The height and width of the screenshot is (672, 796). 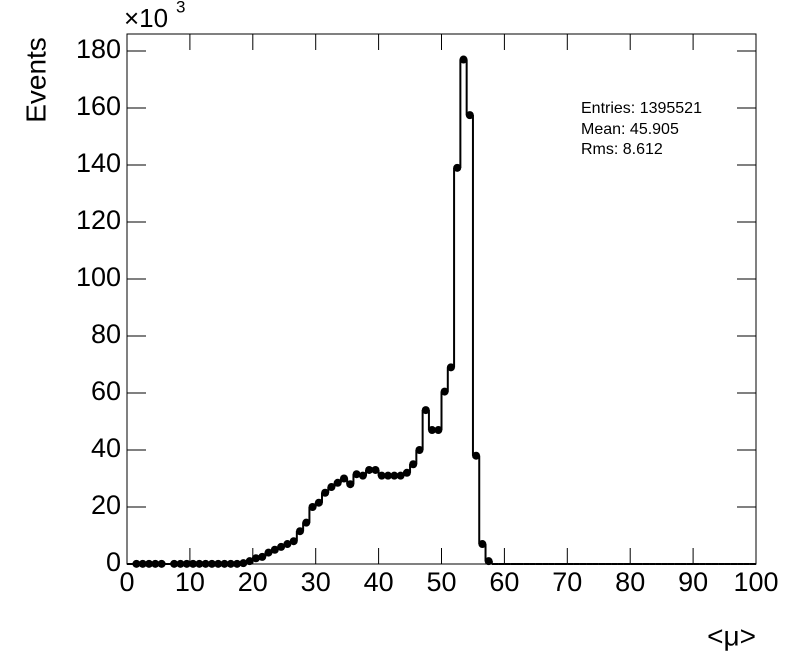 I want to click on x-tick-label: 70, so click(x=567, y=582).